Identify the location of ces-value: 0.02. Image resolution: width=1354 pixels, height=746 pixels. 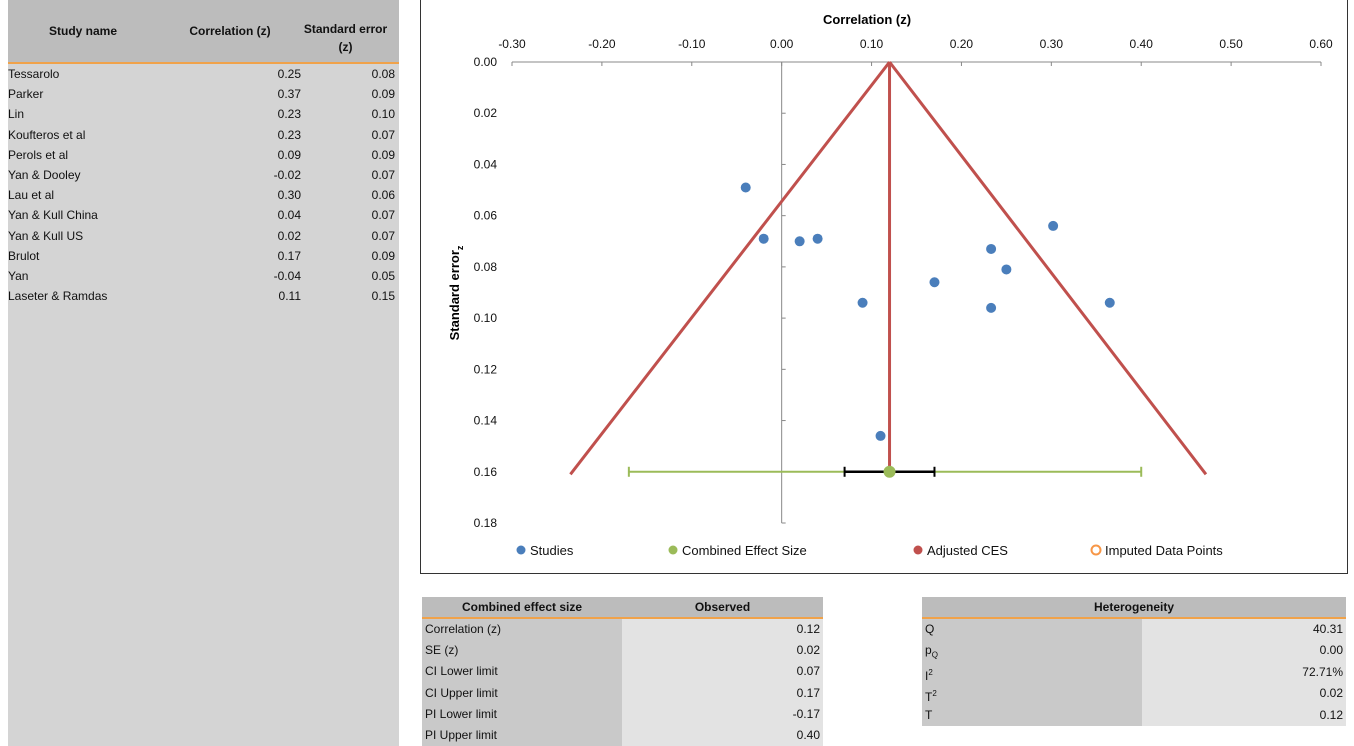
(722, 651).